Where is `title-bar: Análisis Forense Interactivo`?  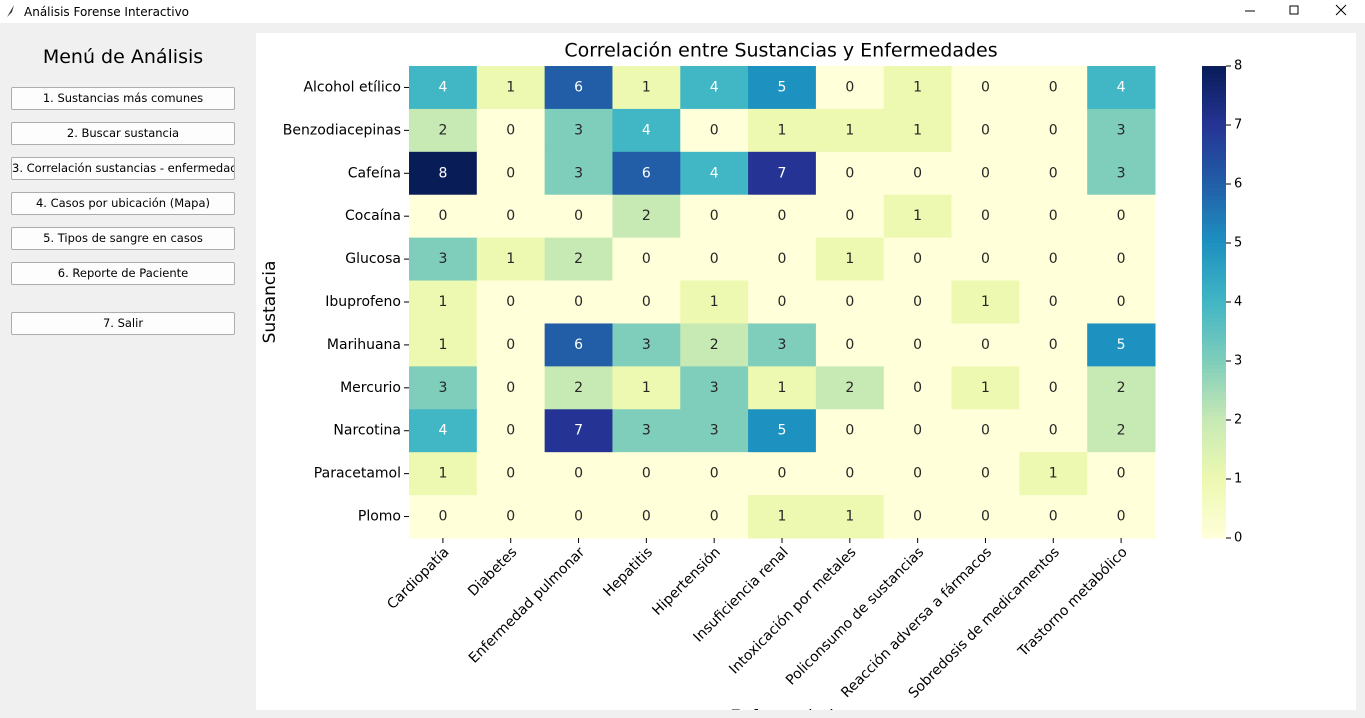
title-bar: Análisis Forense Interactivo is located at coordinates (682, 11).